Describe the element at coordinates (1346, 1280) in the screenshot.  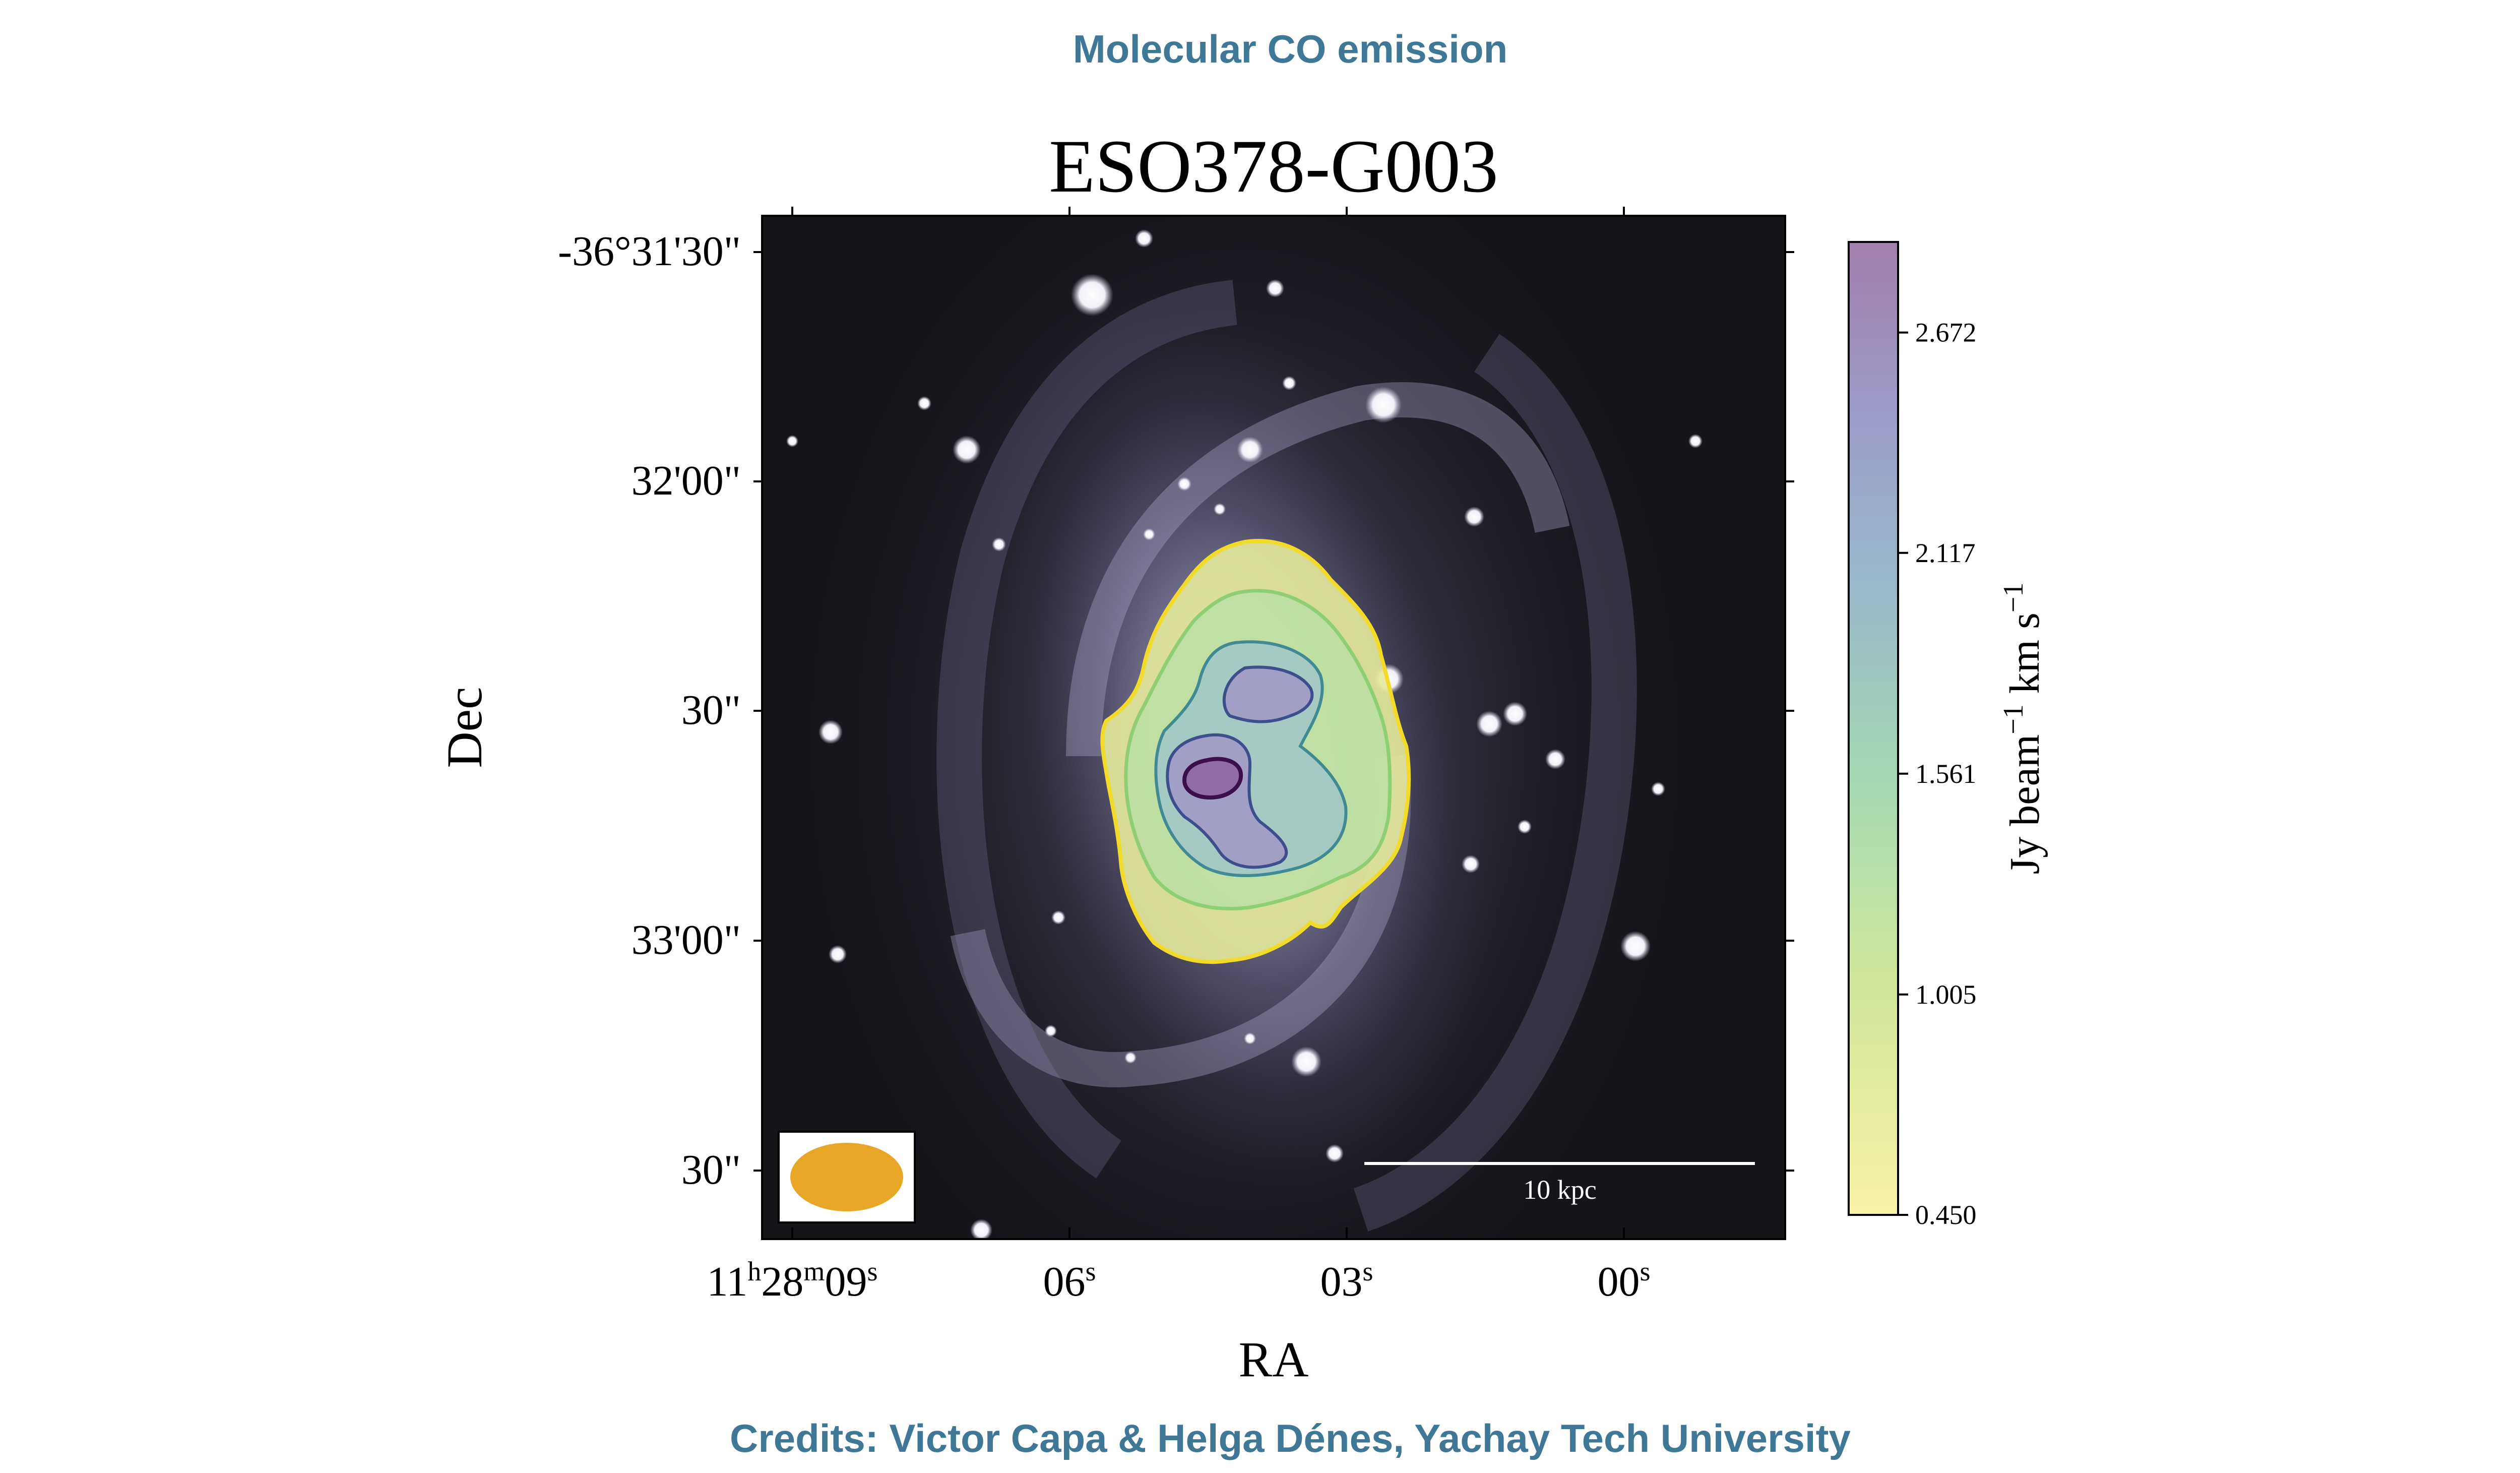
I see `x-tick-label: 03s` at that location.